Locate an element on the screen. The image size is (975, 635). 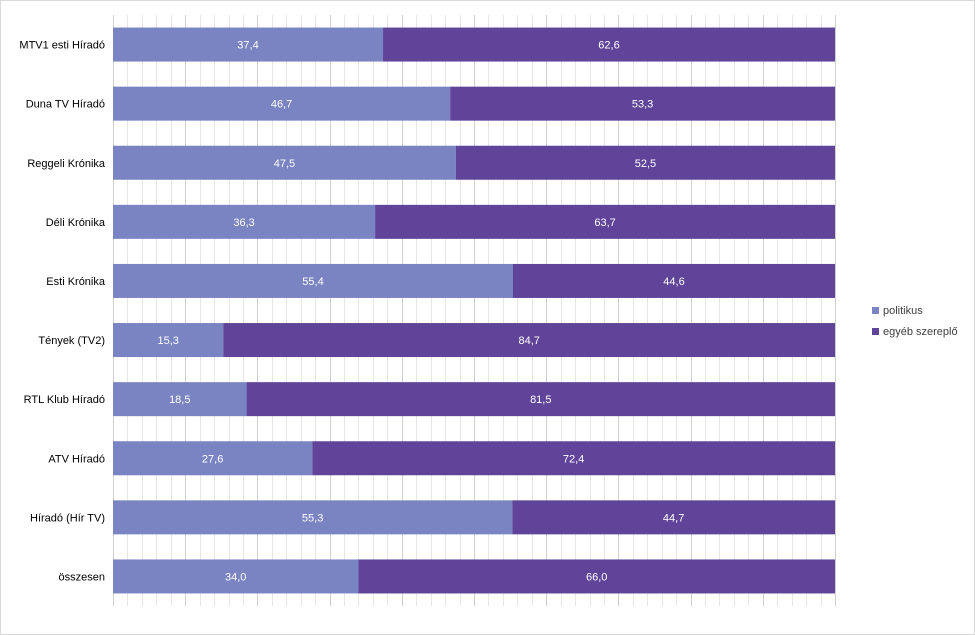
data-label: 62,6 is located at coordinates (608, 46).